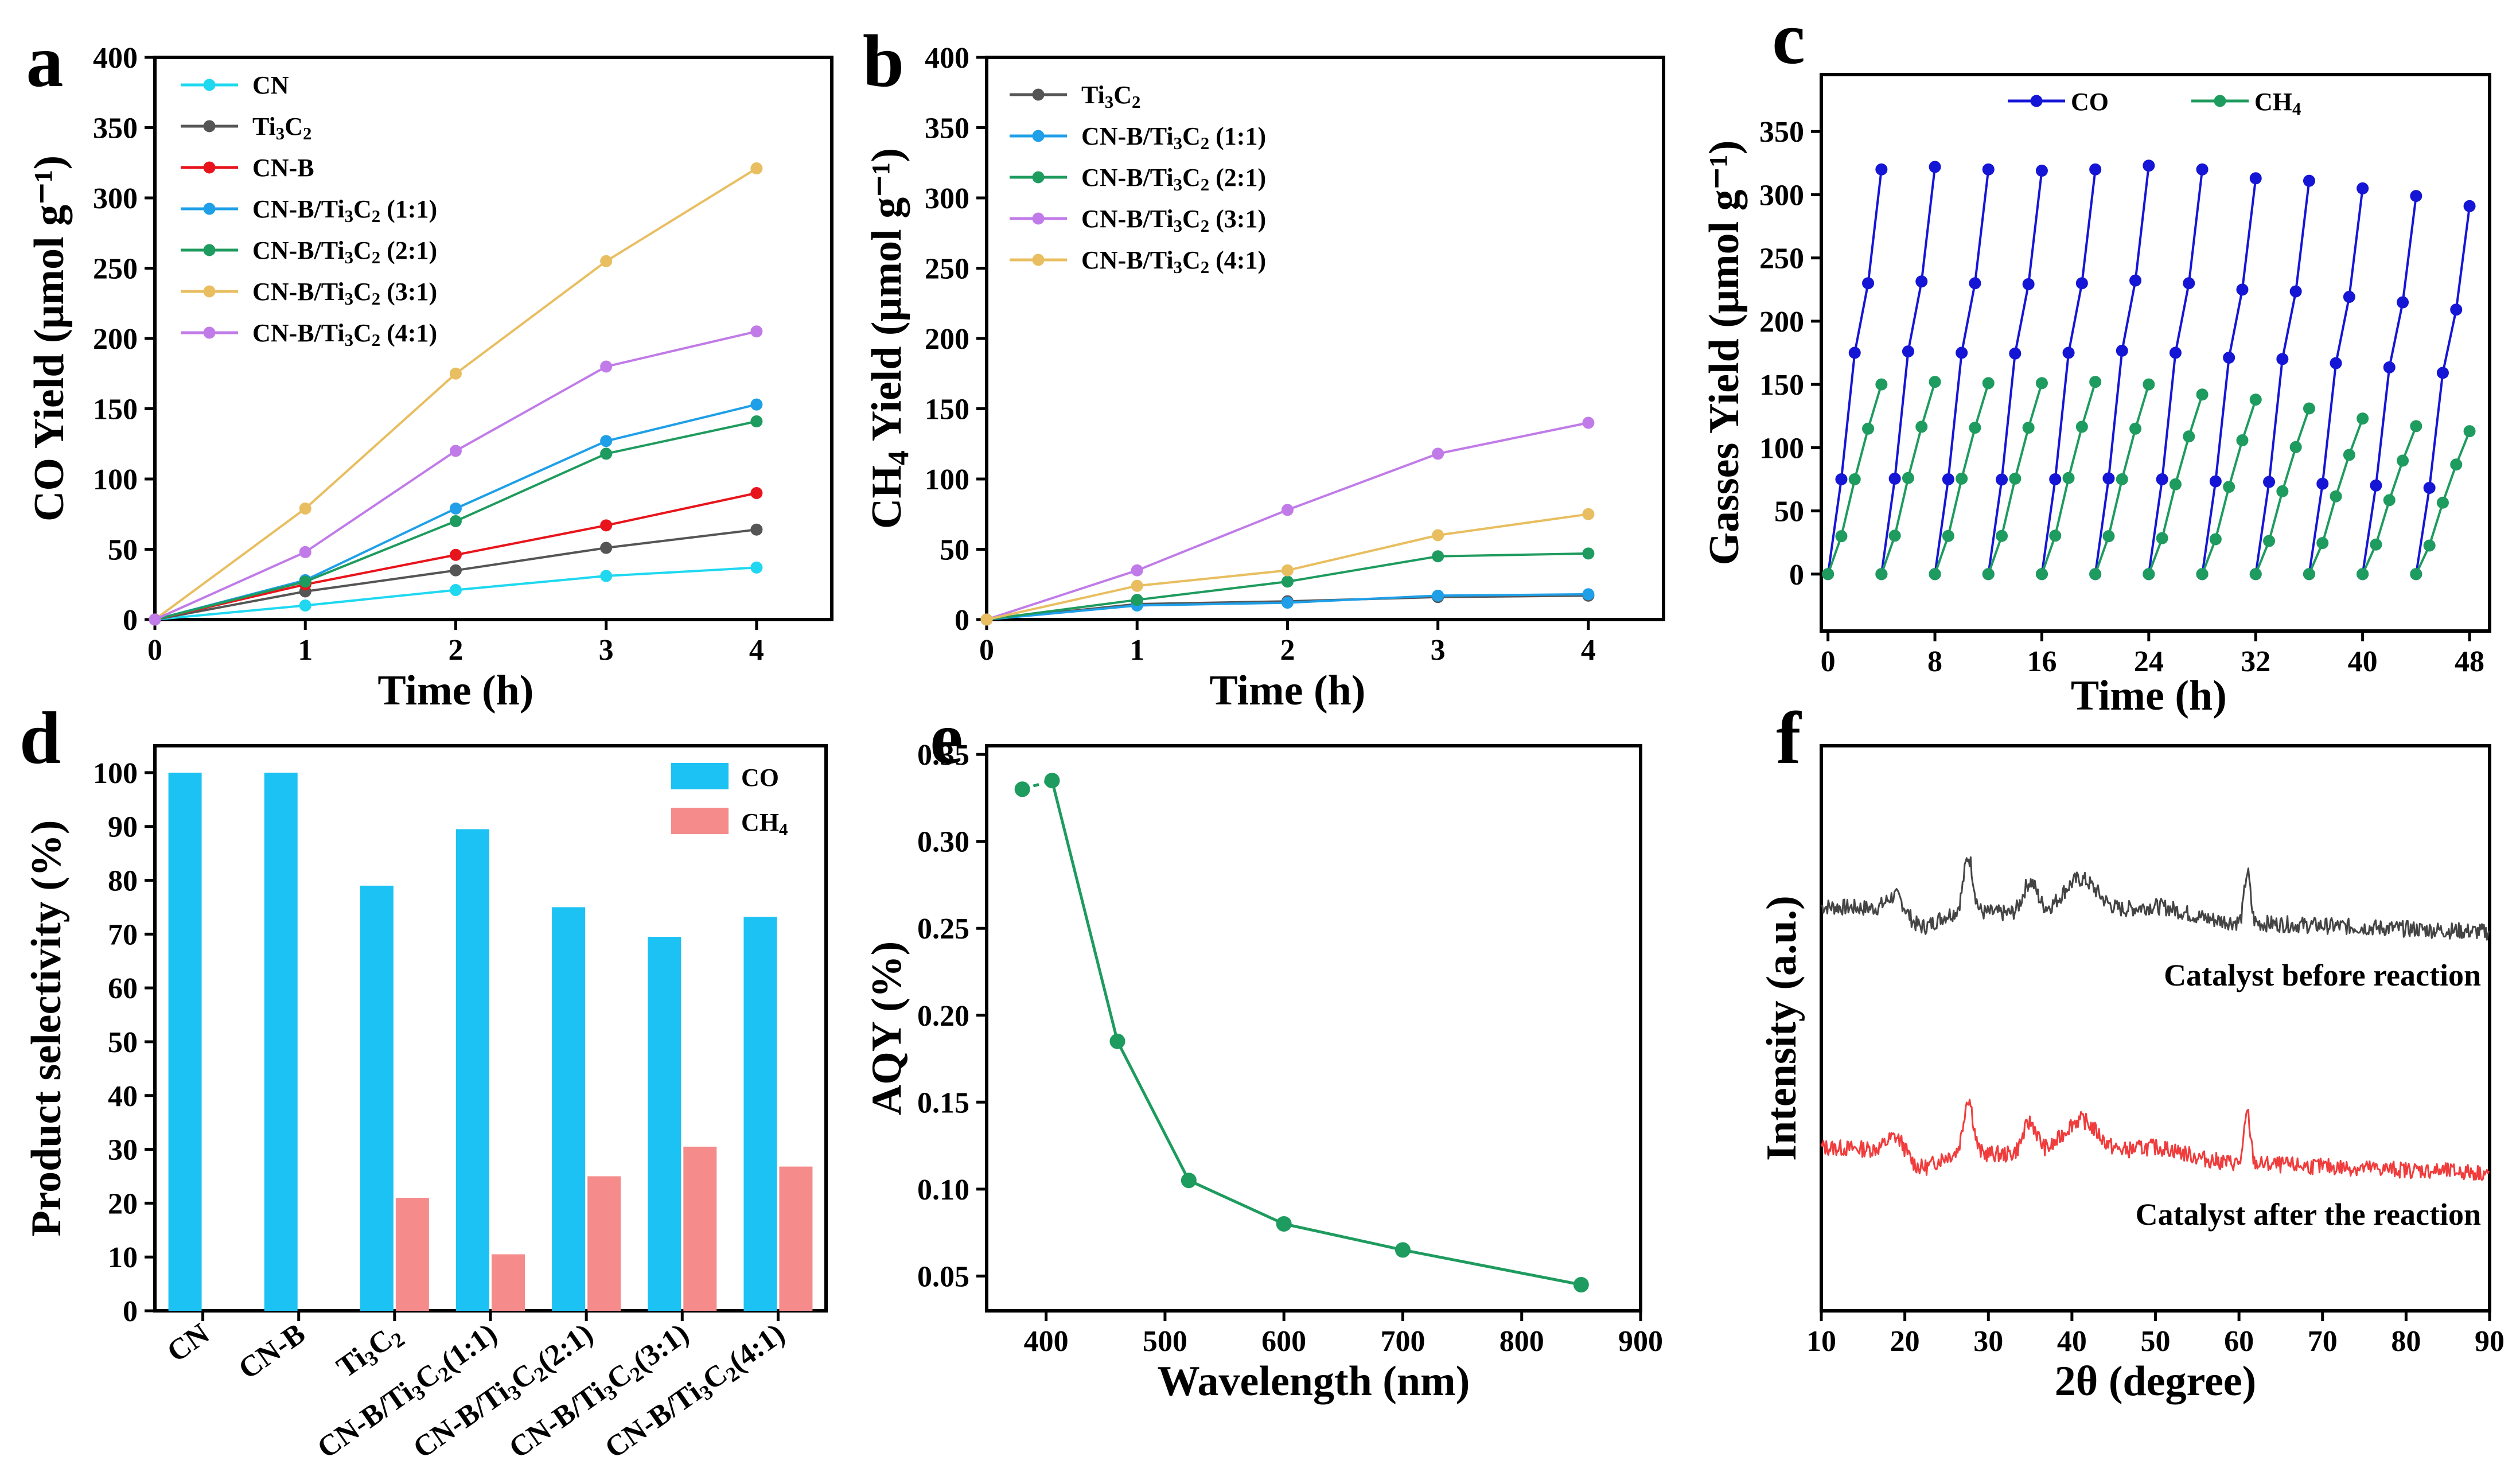 The image size is (2520, 1472). Describe the element at coordinates (49, 338) in the screenshot. I see `y-axis-label: CO Yield (μmol g⁻¹)` at that location.